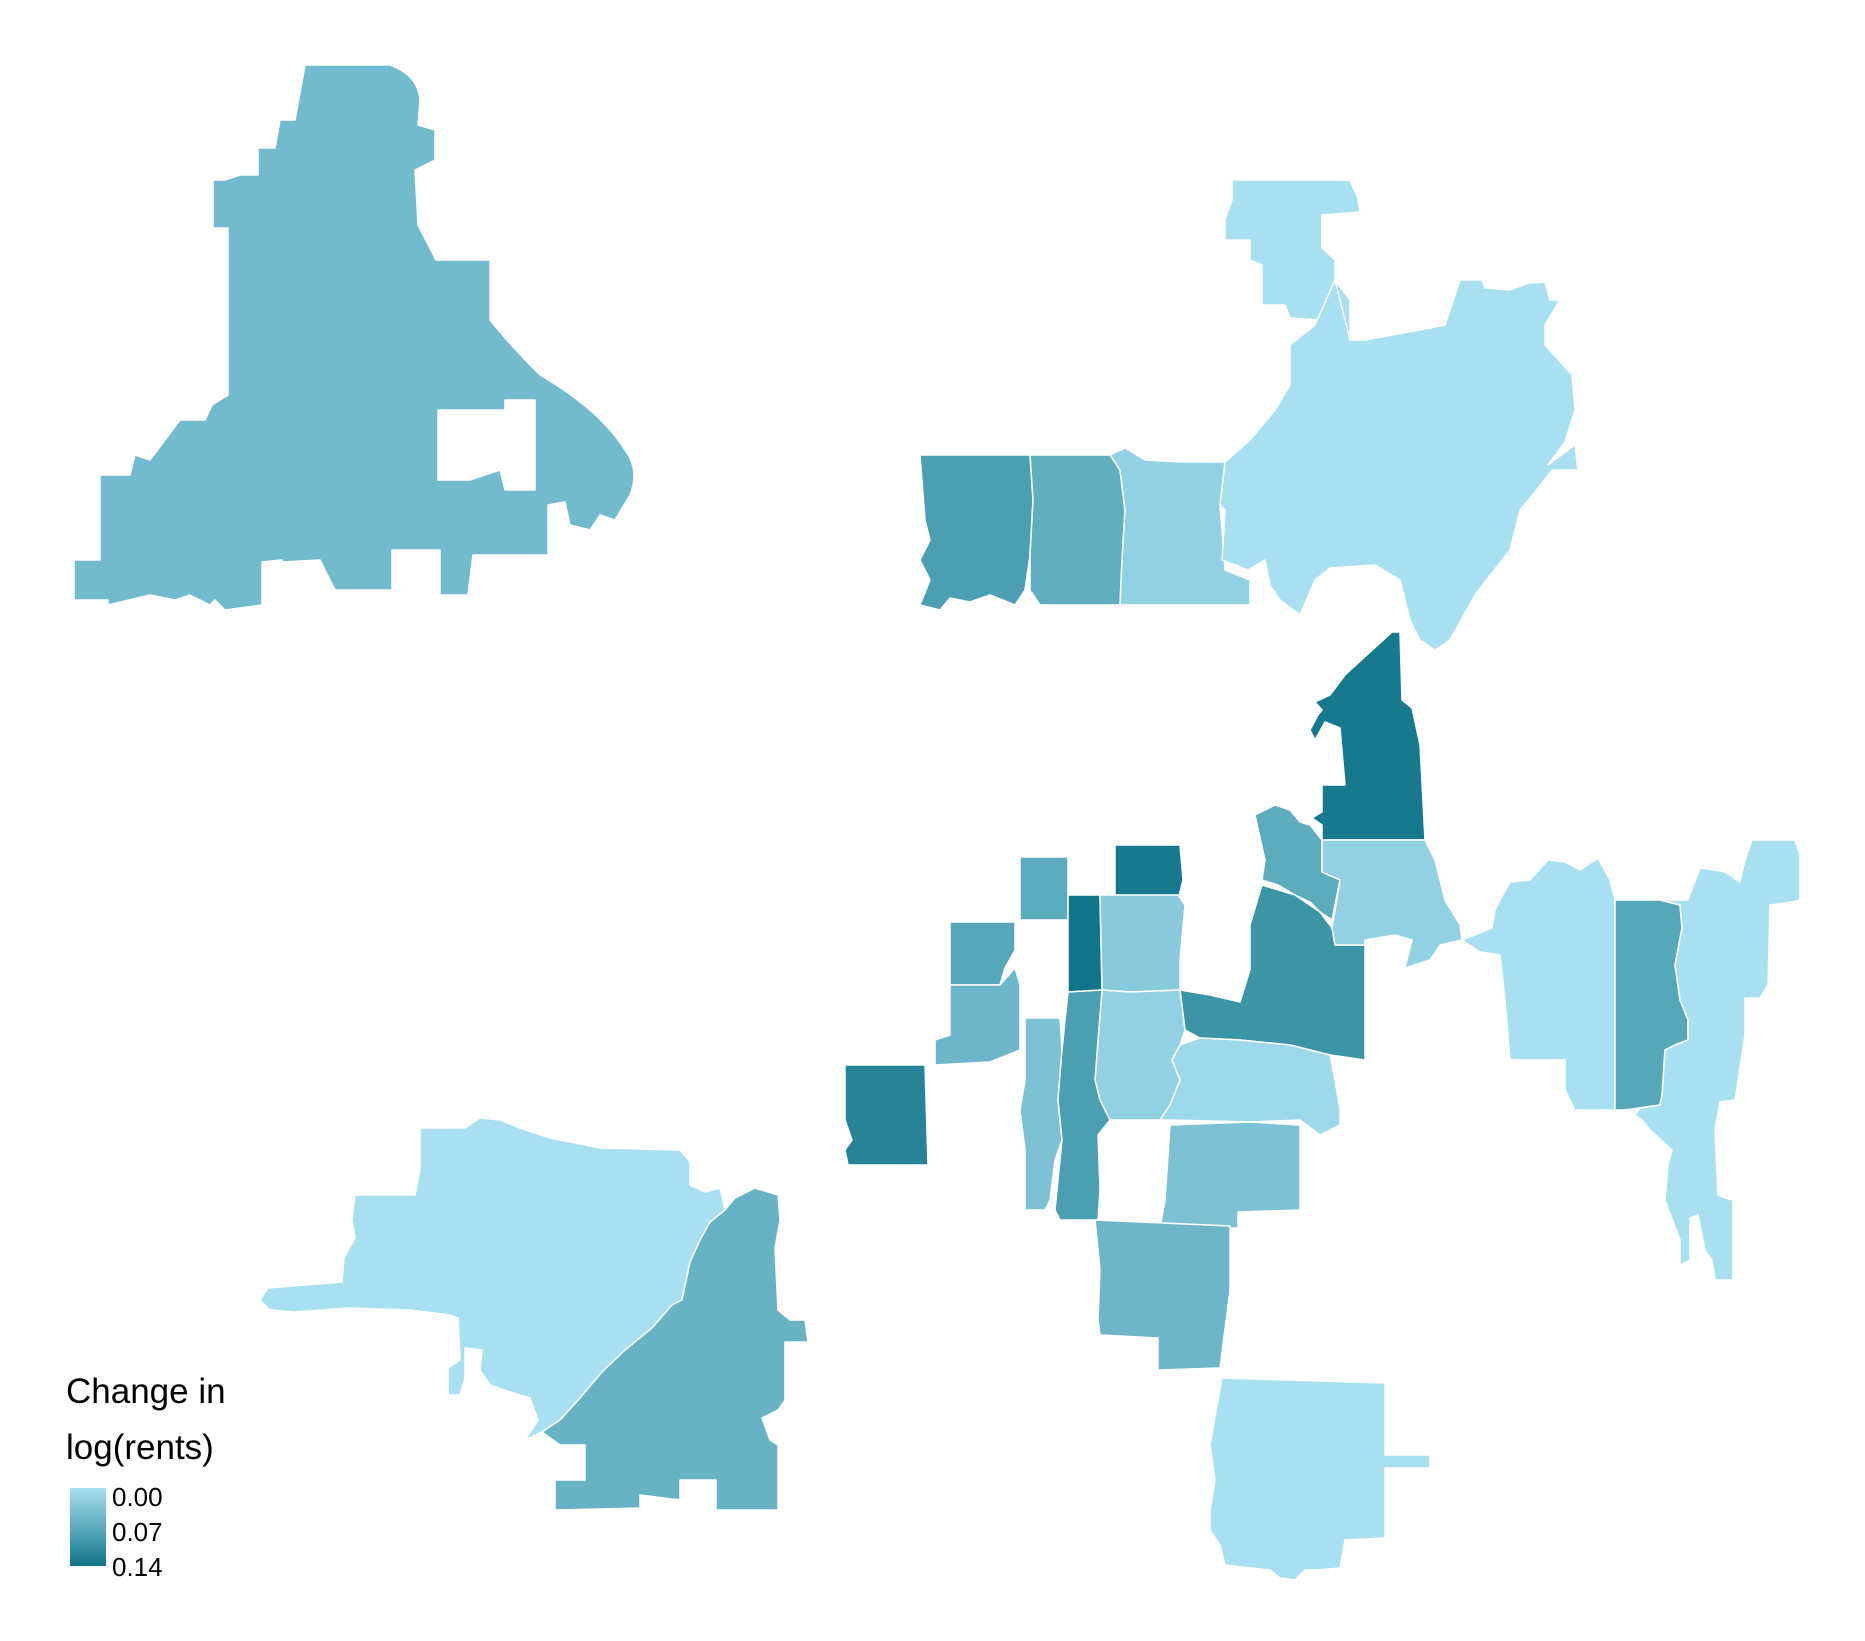 The height and width of the screenshot is (1641, 1865). Describe the element at coordinates (1162, 1295) in the screenshot. I see `south-center-block` at that location.